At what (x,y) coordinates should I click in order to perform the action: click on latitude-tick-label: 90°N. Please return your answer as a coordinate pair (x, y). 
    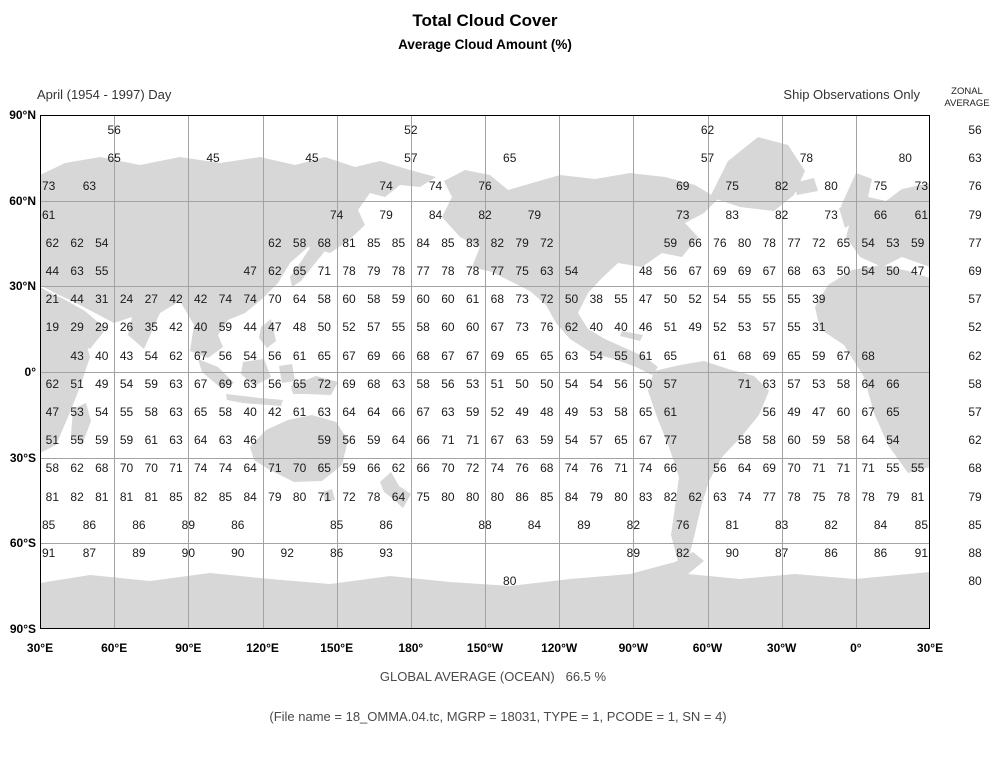
    Looking at the image, I should click on (22, 115).